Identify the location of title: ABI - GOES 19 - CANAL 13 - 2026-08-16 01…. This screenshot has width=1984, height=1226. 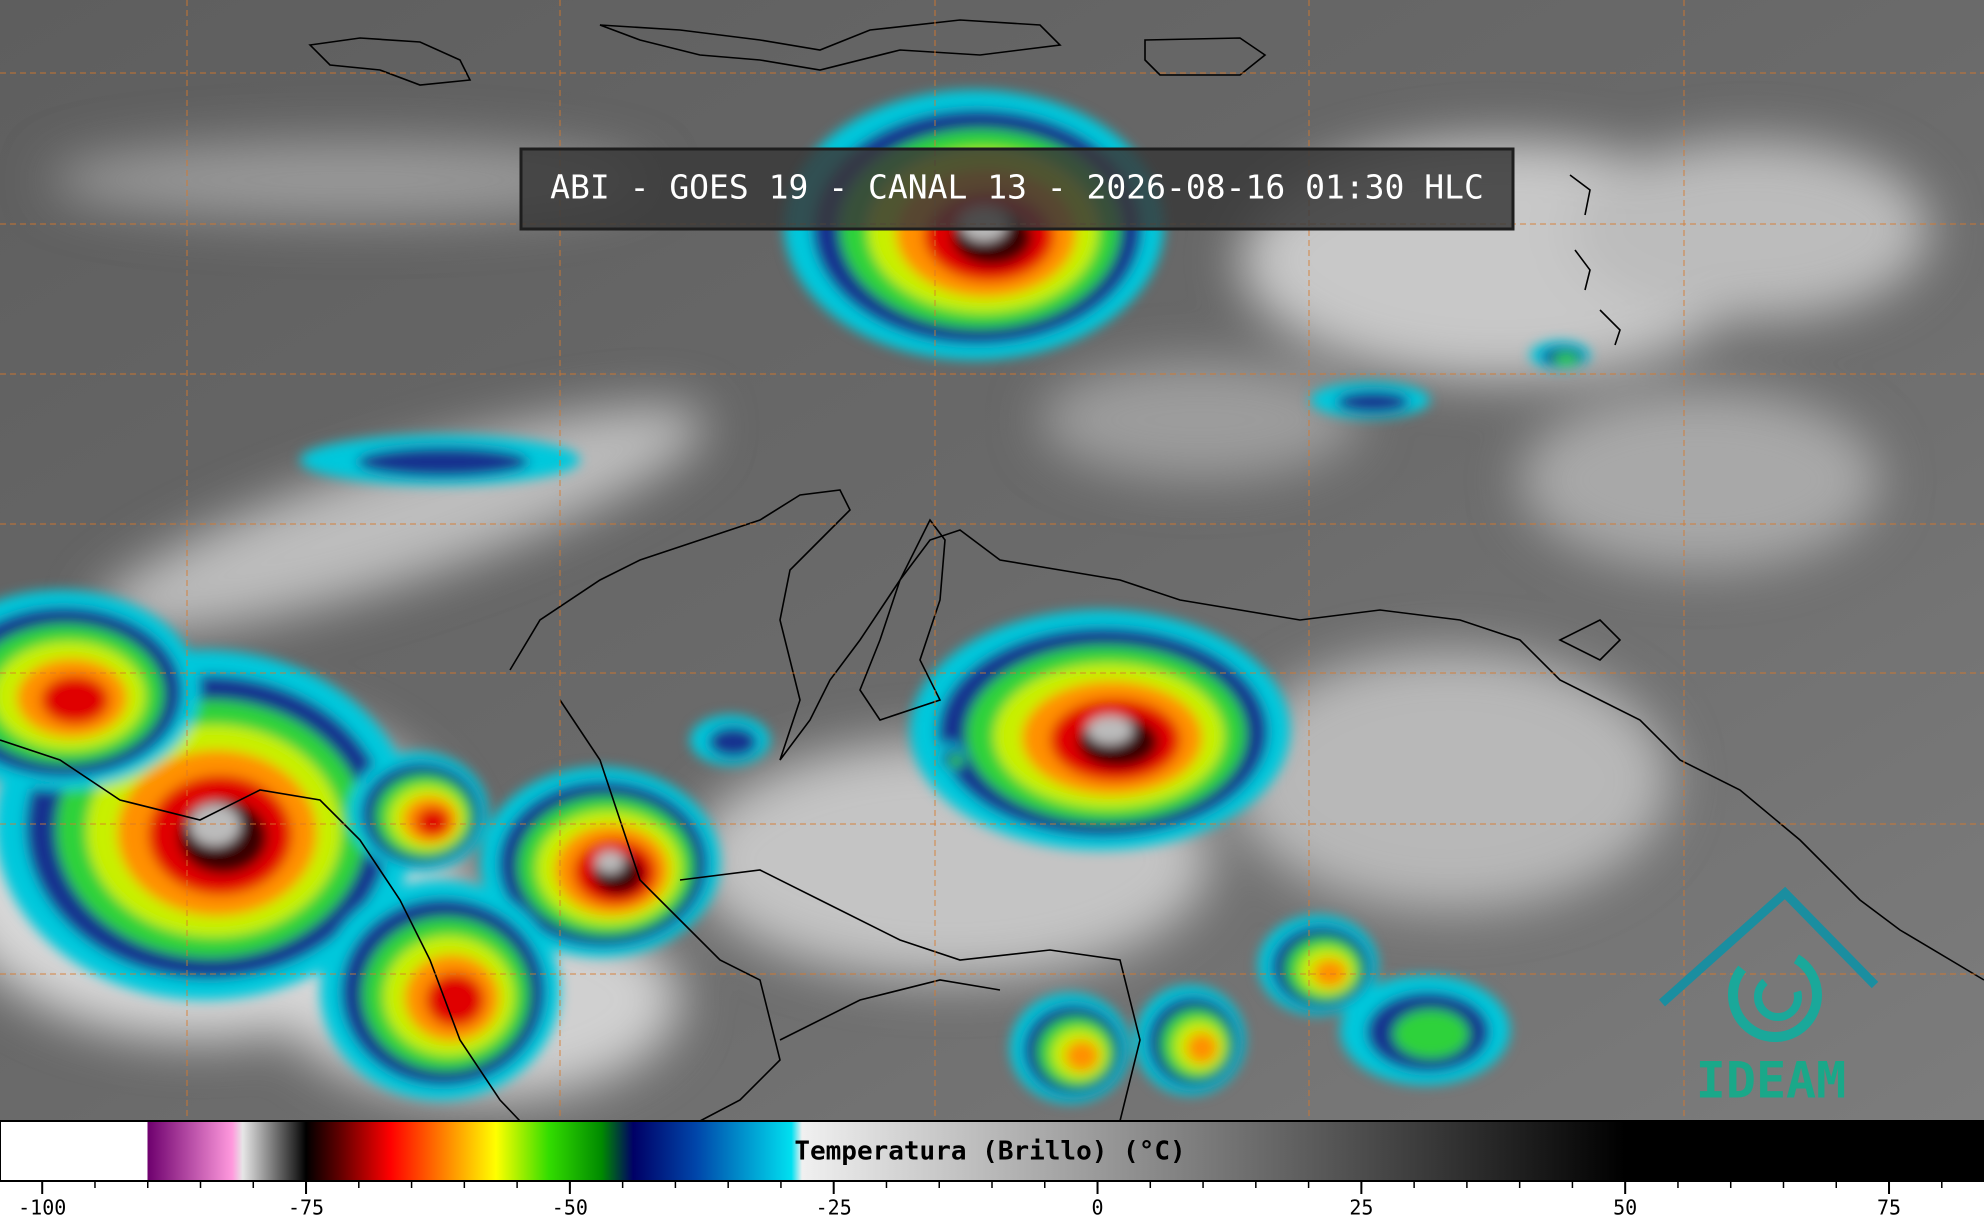
(1017, 187).